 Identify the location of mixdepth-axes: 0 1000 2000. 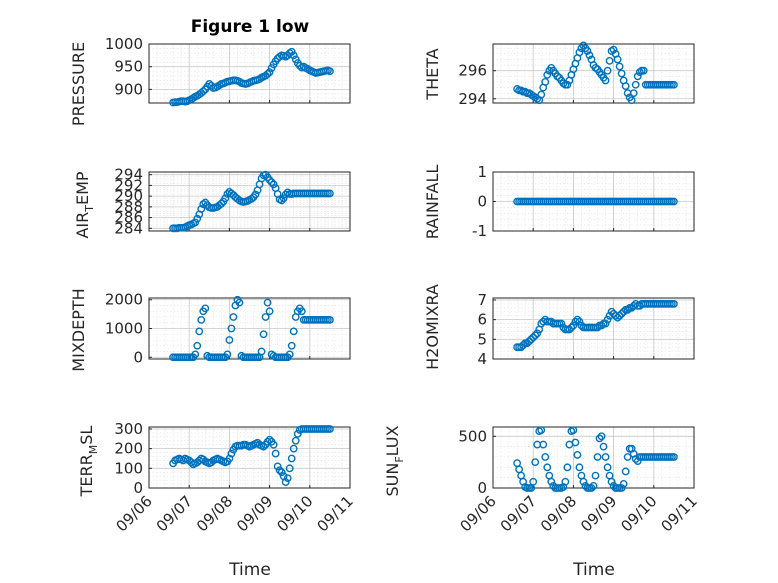
(228, 328).